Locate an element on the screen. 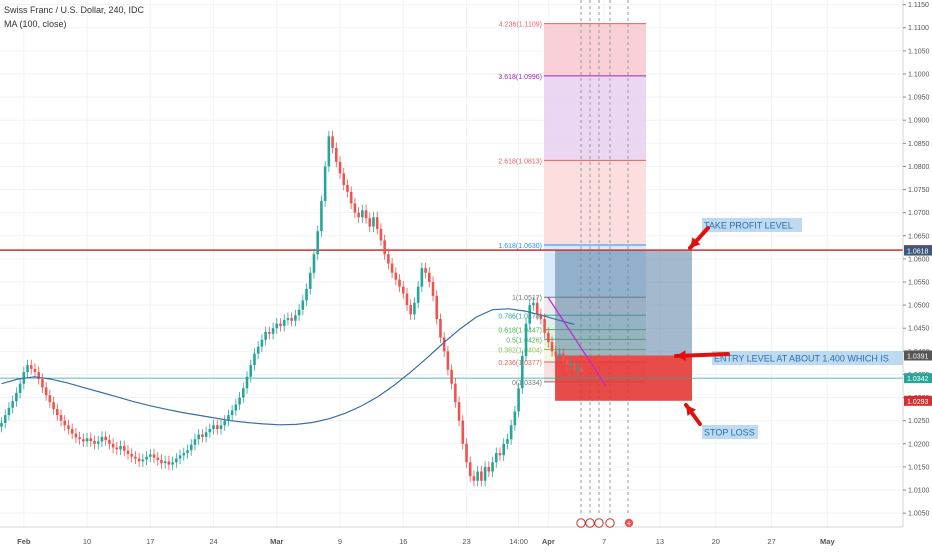 The image size is (932, 555). price-label-box is located at coordinates (918, 378).